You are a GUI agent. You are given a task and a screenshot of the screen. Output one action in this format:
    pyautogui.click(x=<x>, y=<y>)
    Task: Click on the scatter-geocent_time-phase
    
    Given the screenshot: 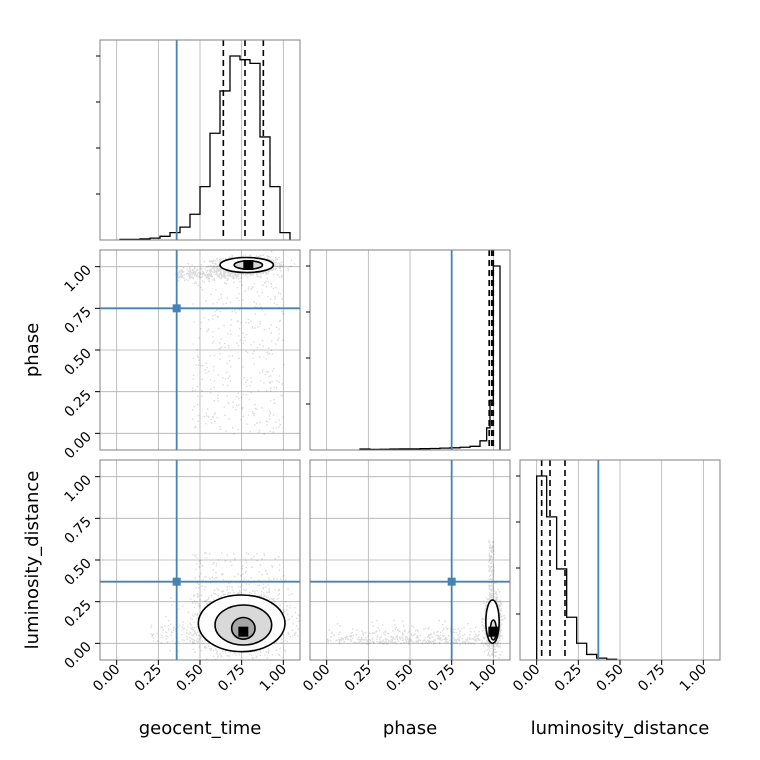 What is the action you would take?
    pyautogui.click(x=235, y=342)
    